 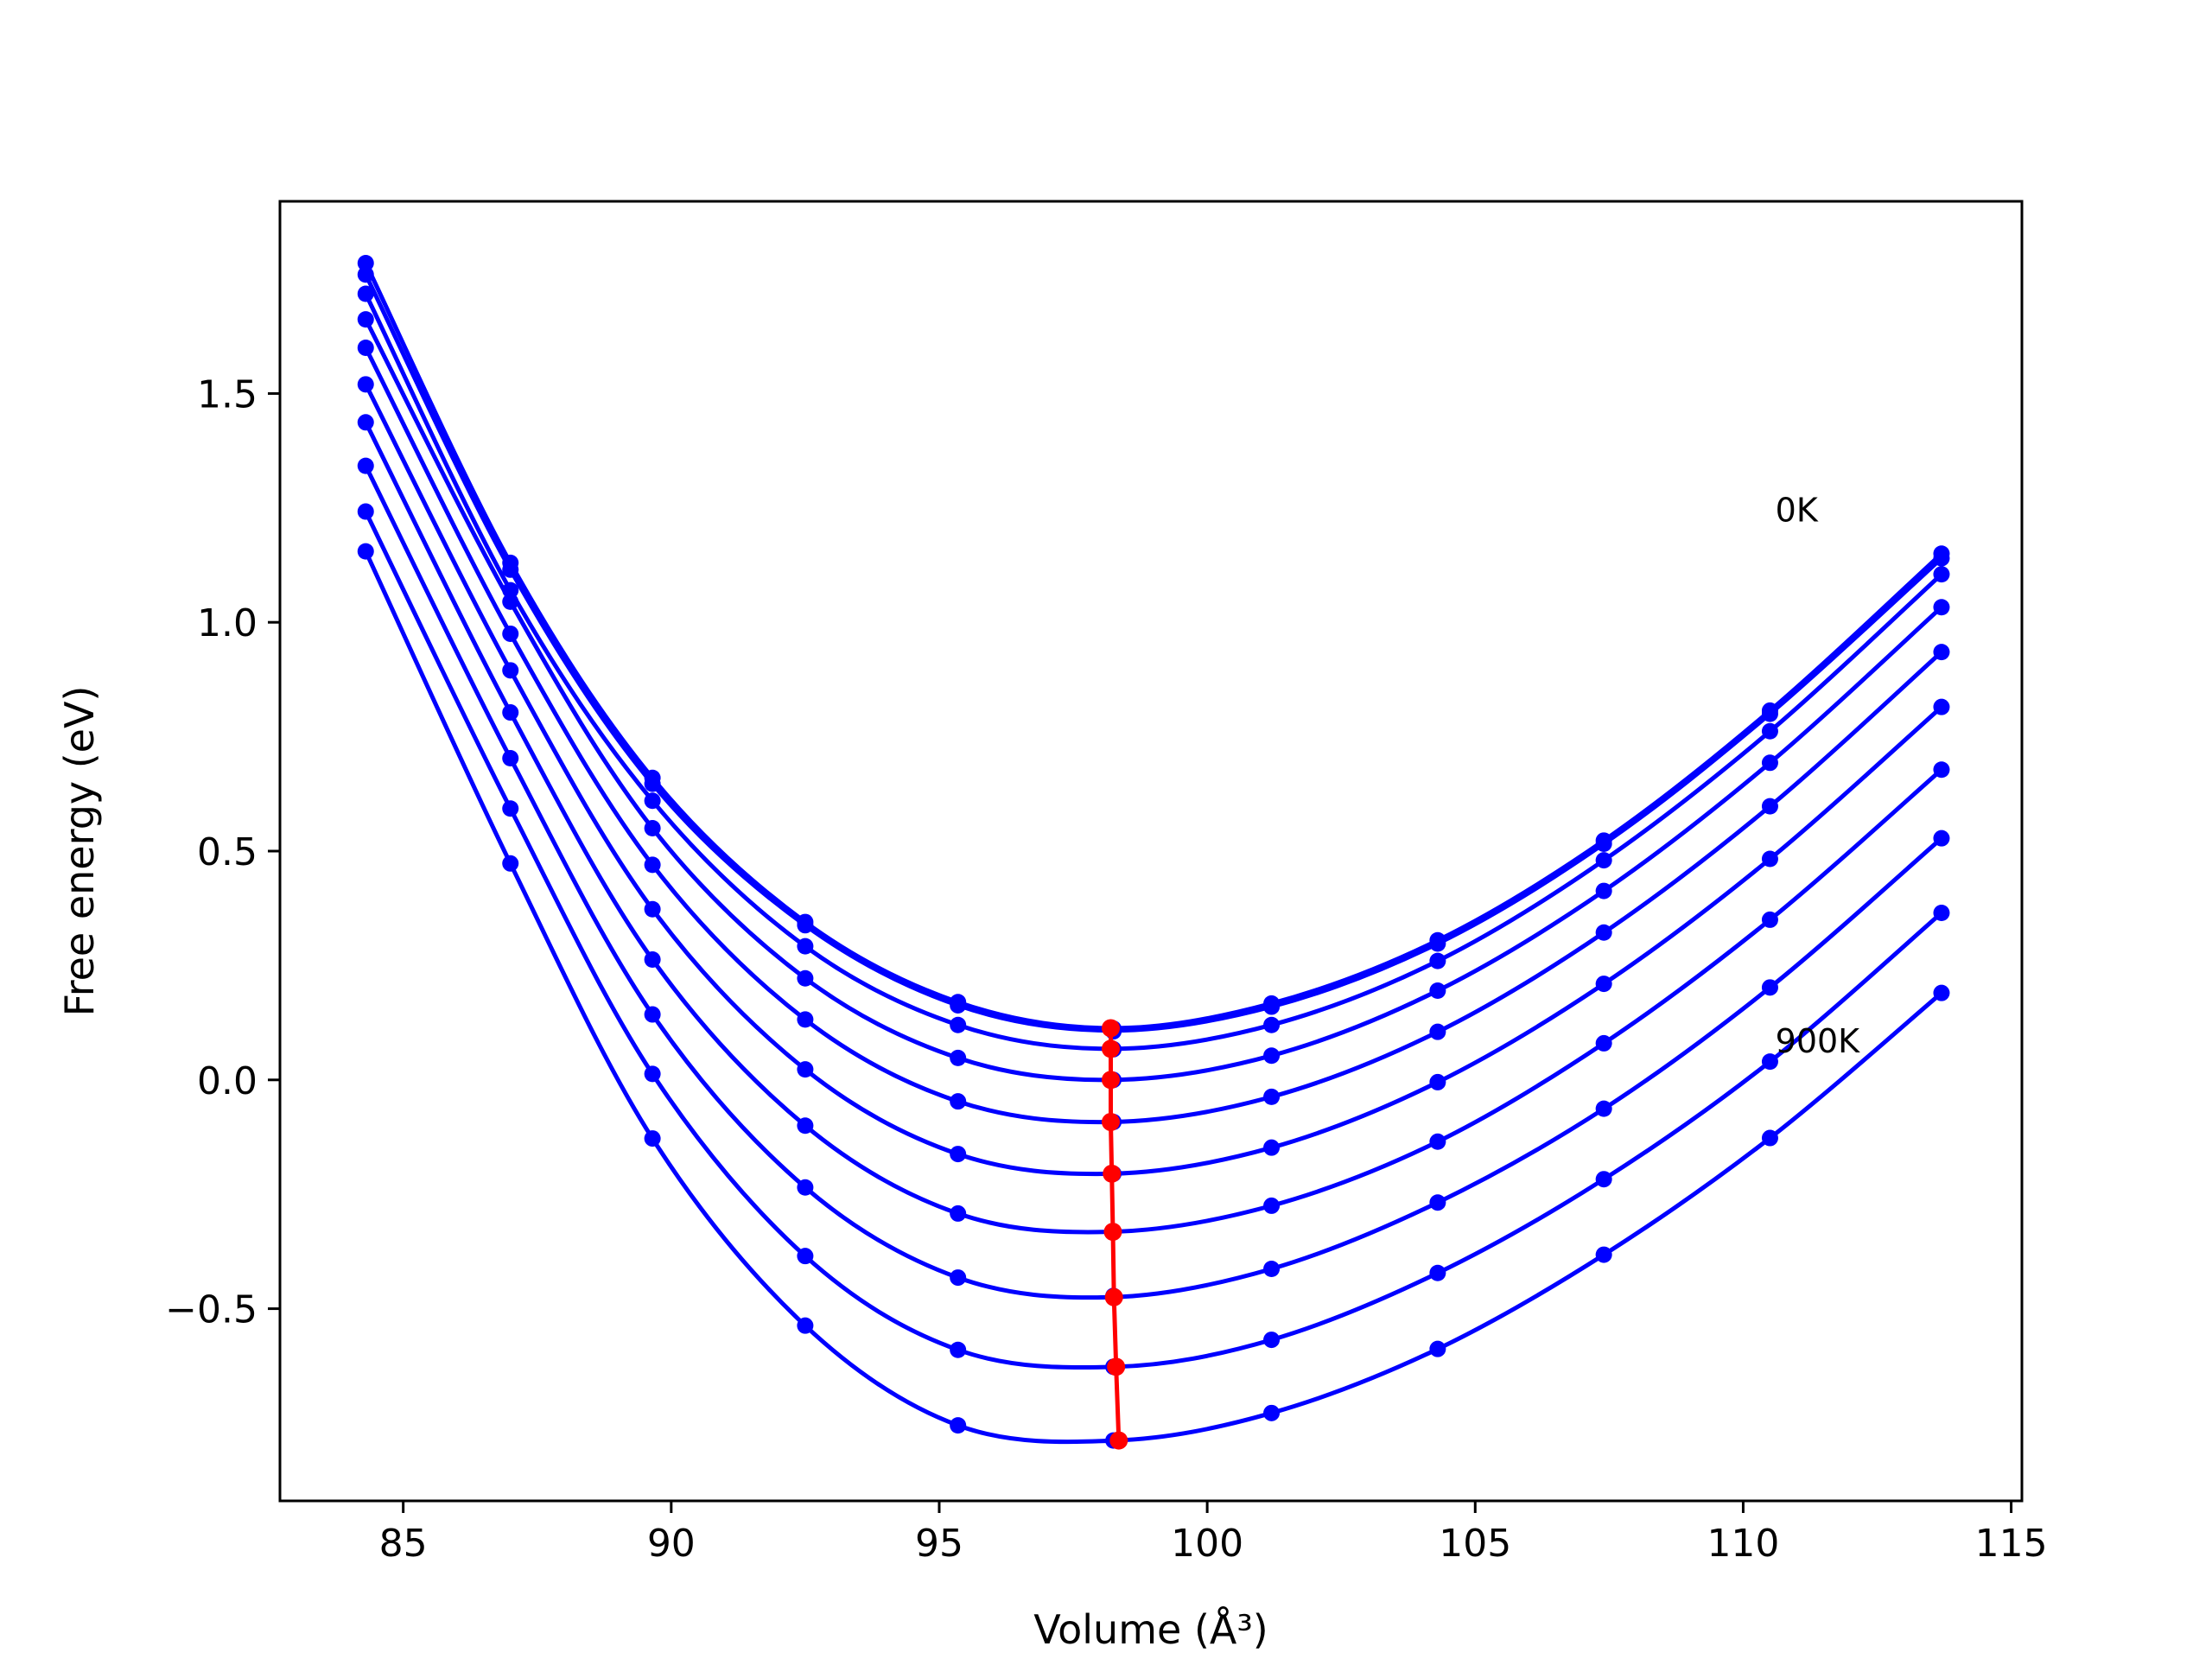 I want to click on x-tick-label: 110, so click(x=1743, y=1544).